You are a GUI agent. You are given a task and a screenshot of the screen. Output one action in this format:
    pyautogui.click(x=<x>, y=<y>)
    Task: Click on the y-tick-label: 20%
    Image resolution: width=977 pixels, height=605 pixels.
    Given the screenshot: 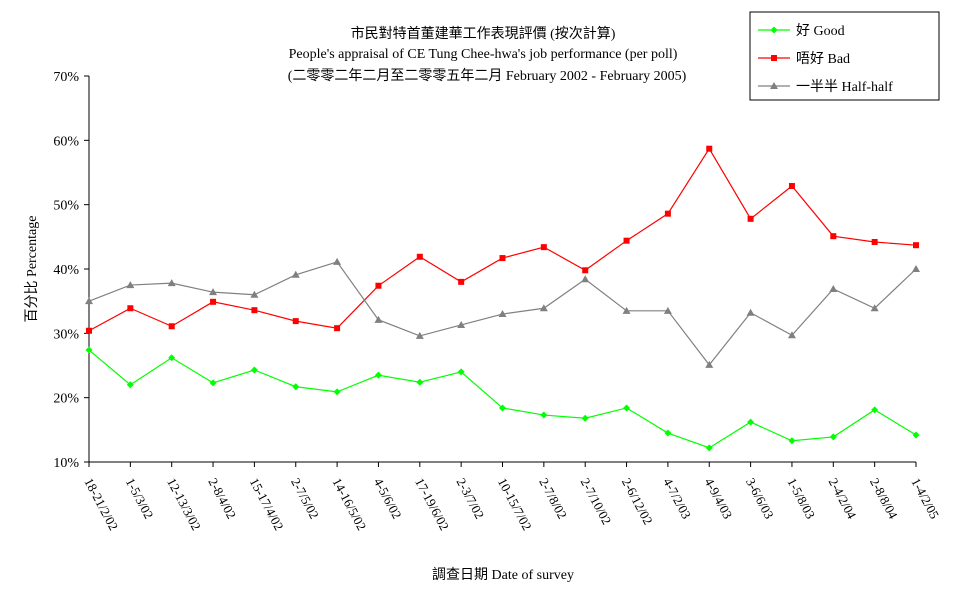 What is the action you would take?
    pyautogui.click(x=66, y=399)
    